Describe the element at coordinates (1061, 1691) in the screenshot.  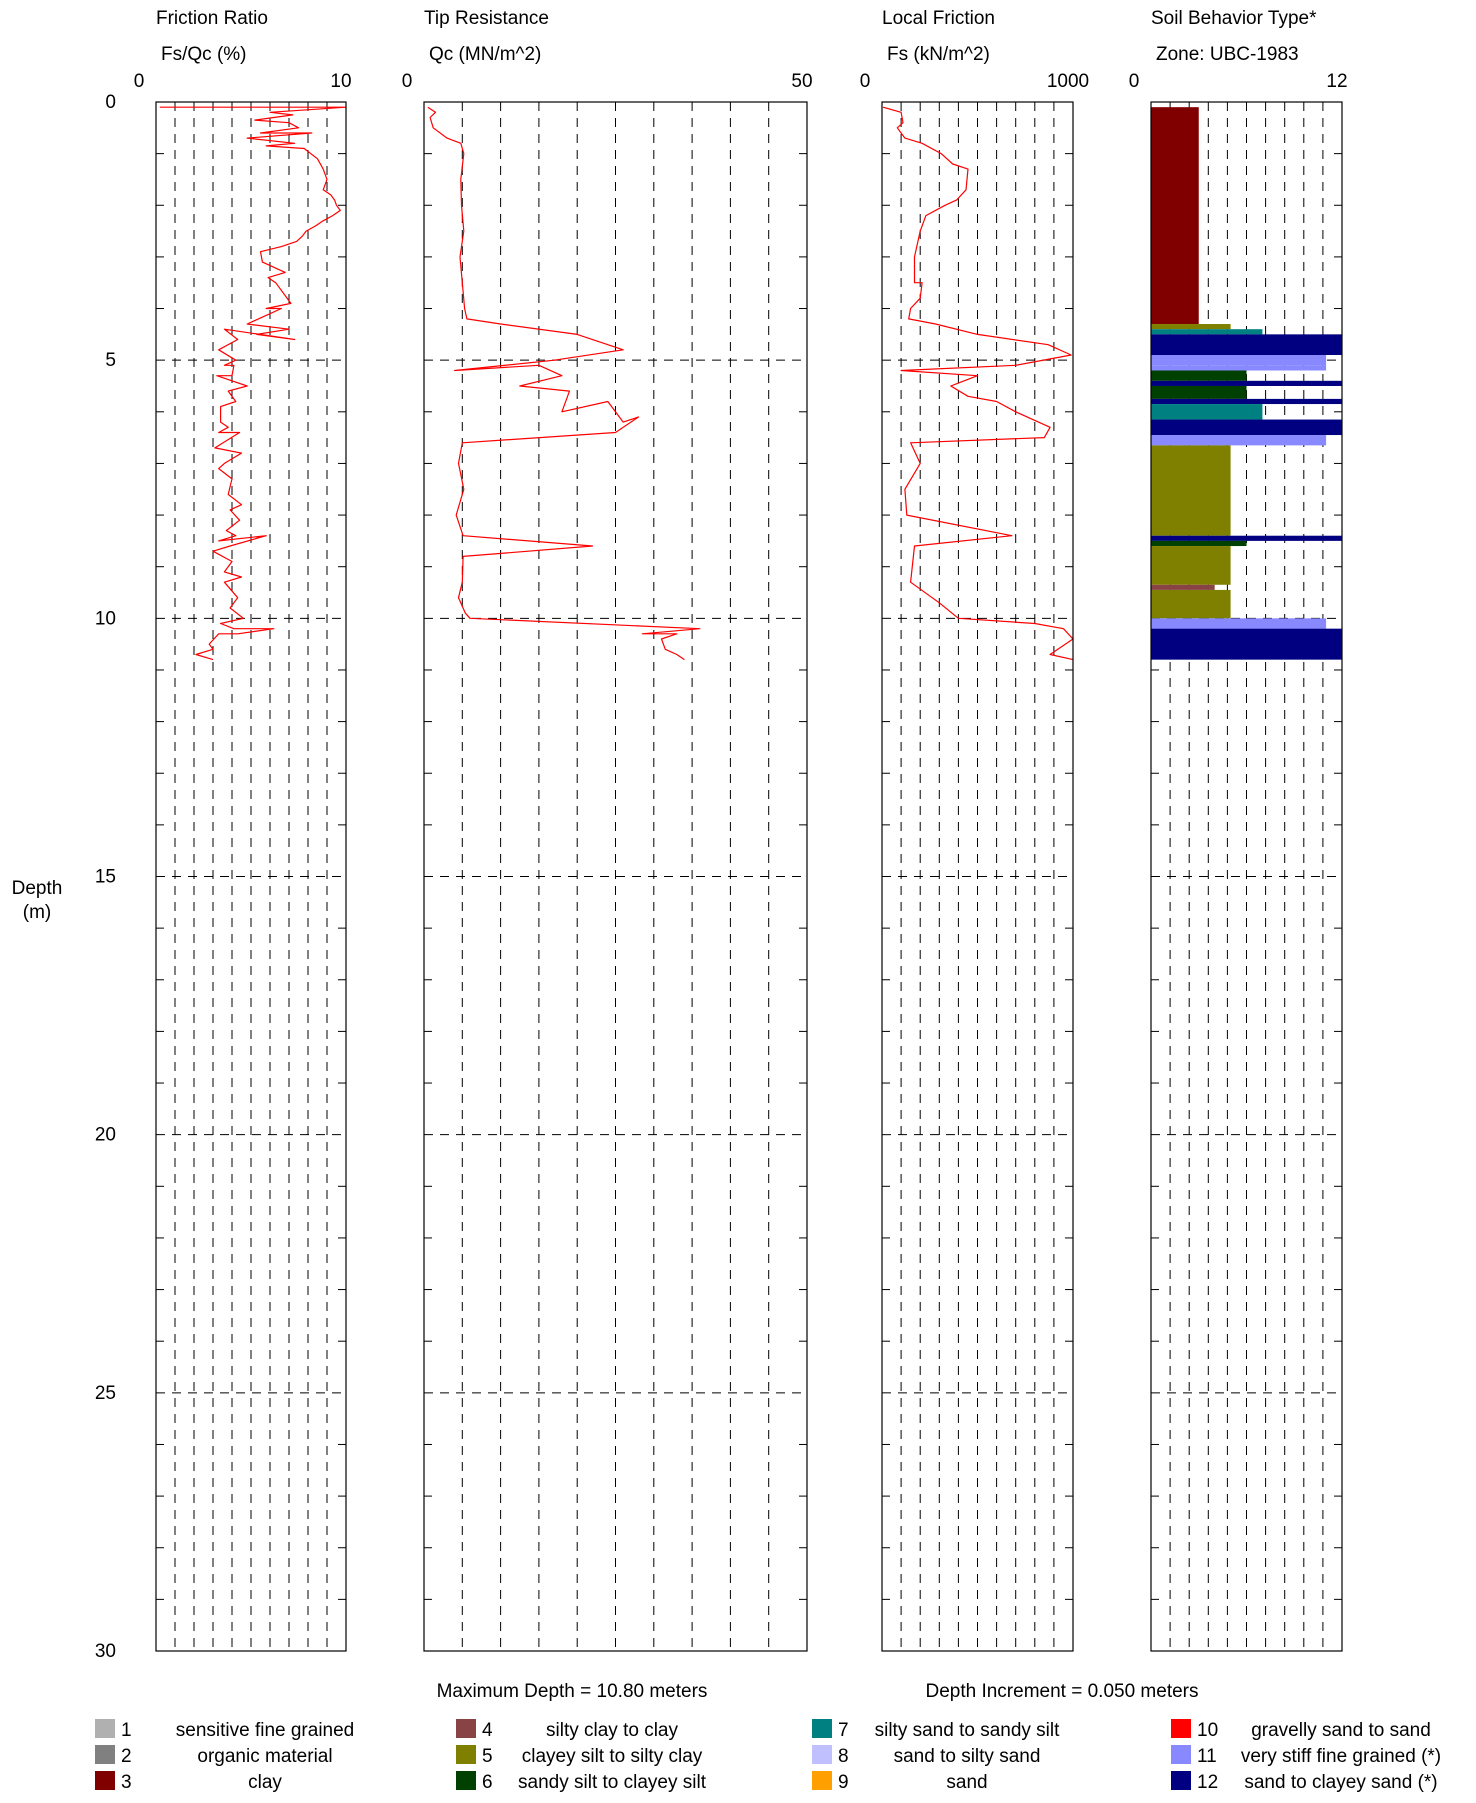
I see `depth-increment-note: Depth Increment = 0.050 meters` at that location.